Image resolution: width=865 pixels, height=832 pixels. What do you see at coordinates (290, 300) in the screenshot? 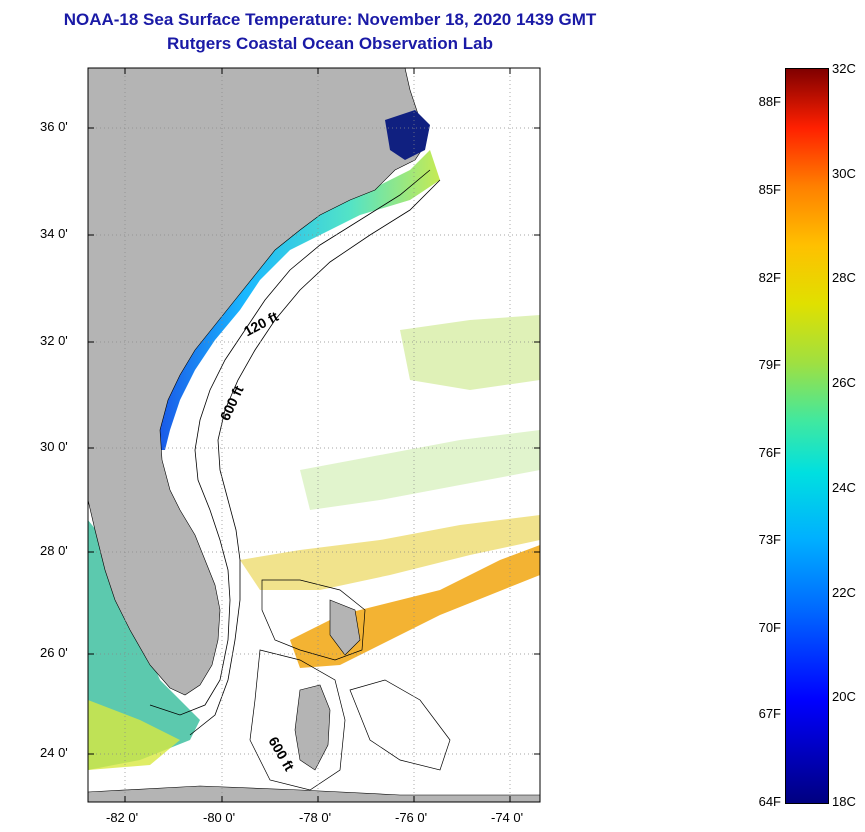
I see `coastal-sst-band` at bounding box center [290, 300].